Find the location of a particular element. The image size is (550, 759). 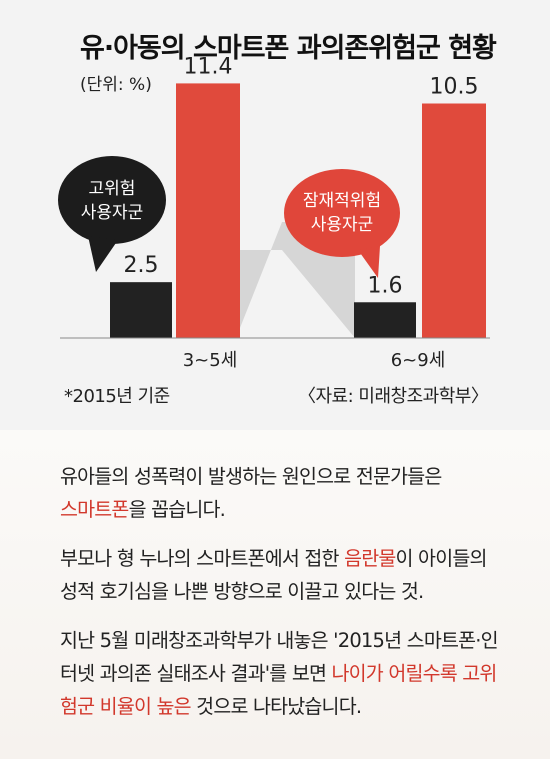

footnote: *2015년 기준 is located at coordinates (117, 396).